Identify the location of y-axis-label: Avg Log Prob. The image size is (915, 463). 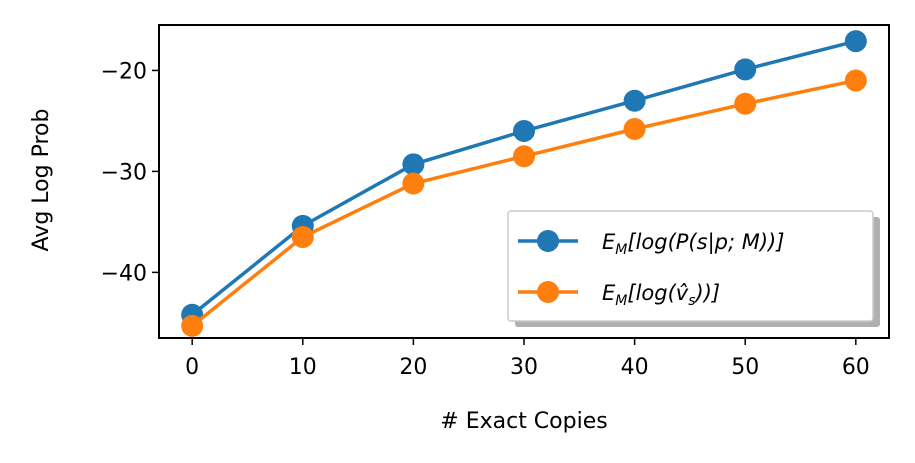
(41, 180).